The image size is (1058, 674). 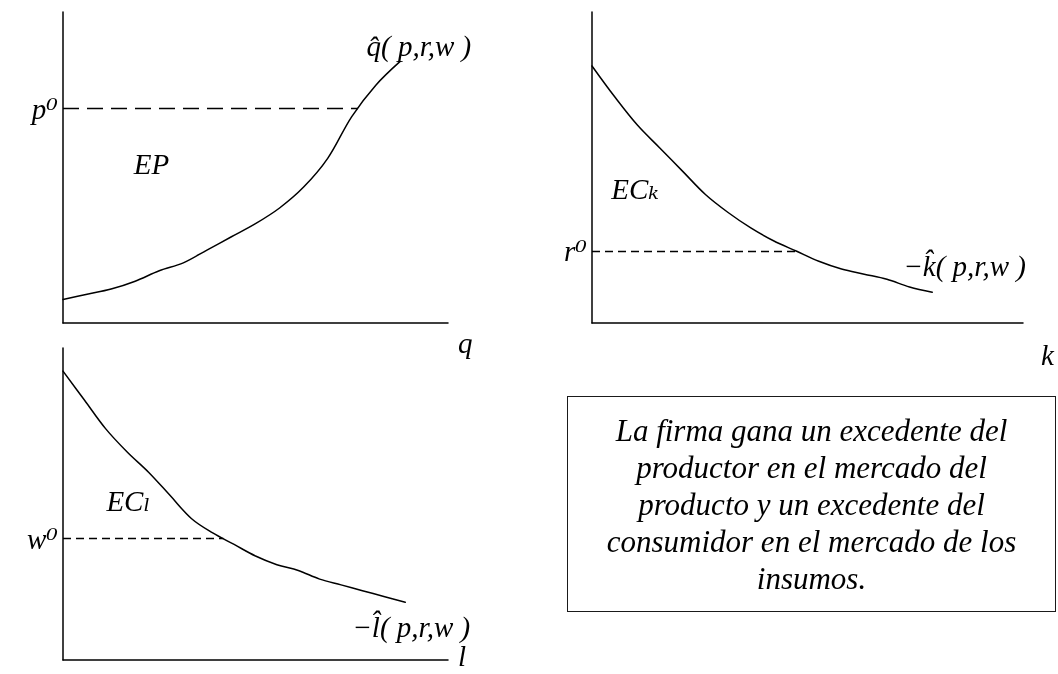 I want to click on ref-line-label: p⁰, so click(x=44, y=108).